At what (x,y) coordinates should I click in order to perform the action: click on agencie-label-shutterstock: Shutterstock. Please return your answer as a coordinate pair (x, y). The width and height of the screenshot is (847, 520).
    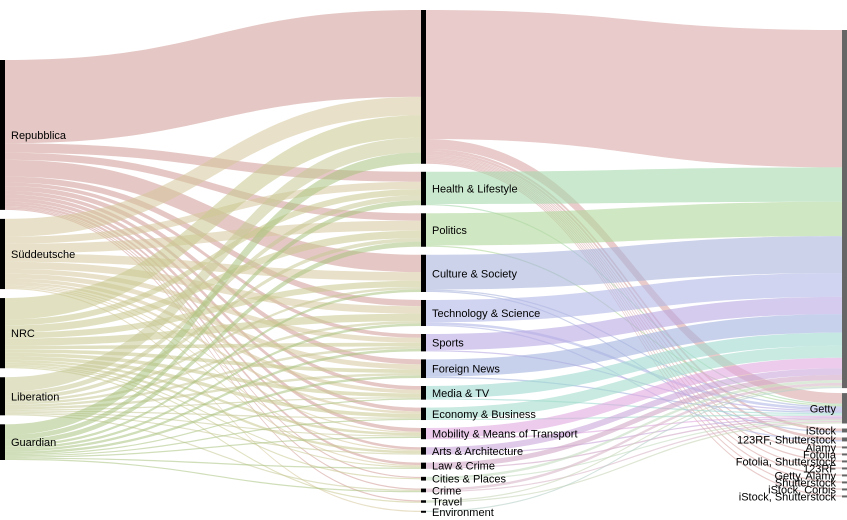
    Looking at the image, I should click on (806, 483).